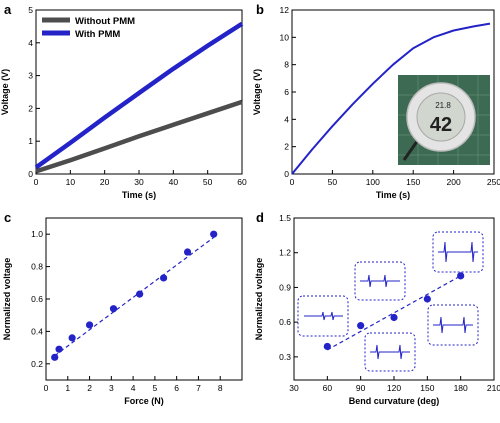 This screenshot has height=423, width=500. Describe the element at coordinates (30, 174) in the screenshot. I see `y-tick-label: 0` at that location.